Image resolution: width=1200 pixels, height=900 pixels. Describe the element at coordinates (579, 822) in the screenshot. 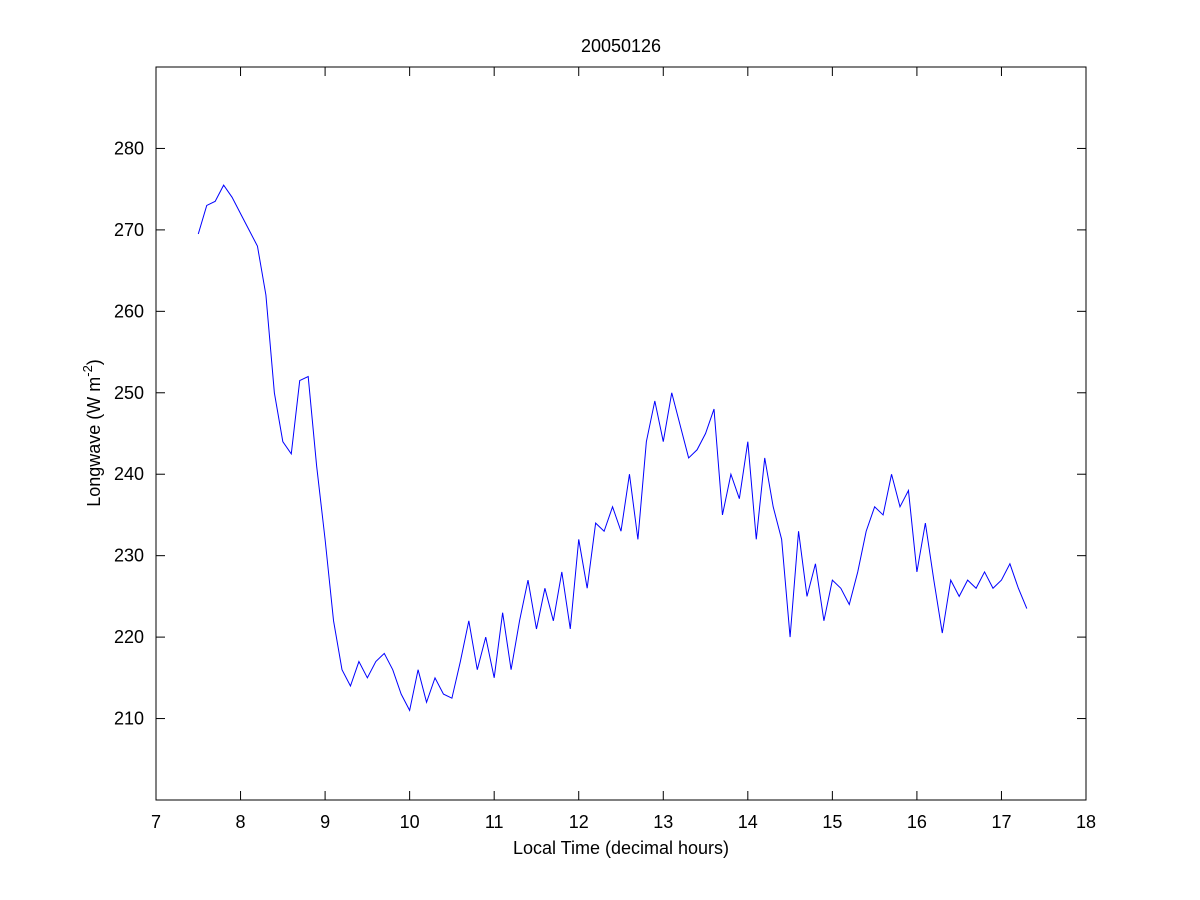

I see `x-tick-label: 12` at that location.